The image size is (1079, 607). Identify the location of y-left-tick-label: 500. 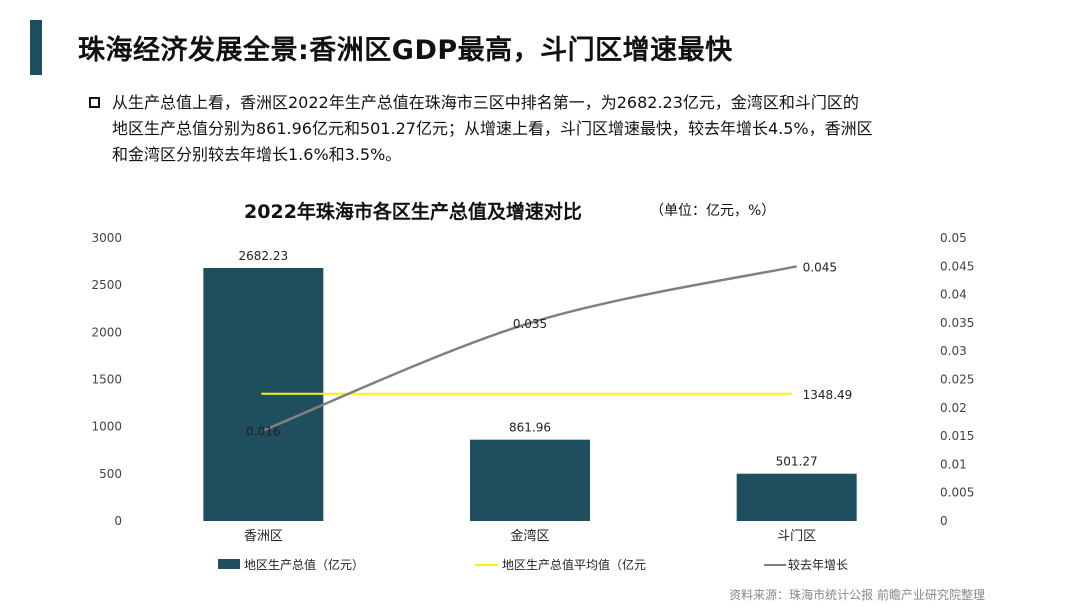
(110, 474).